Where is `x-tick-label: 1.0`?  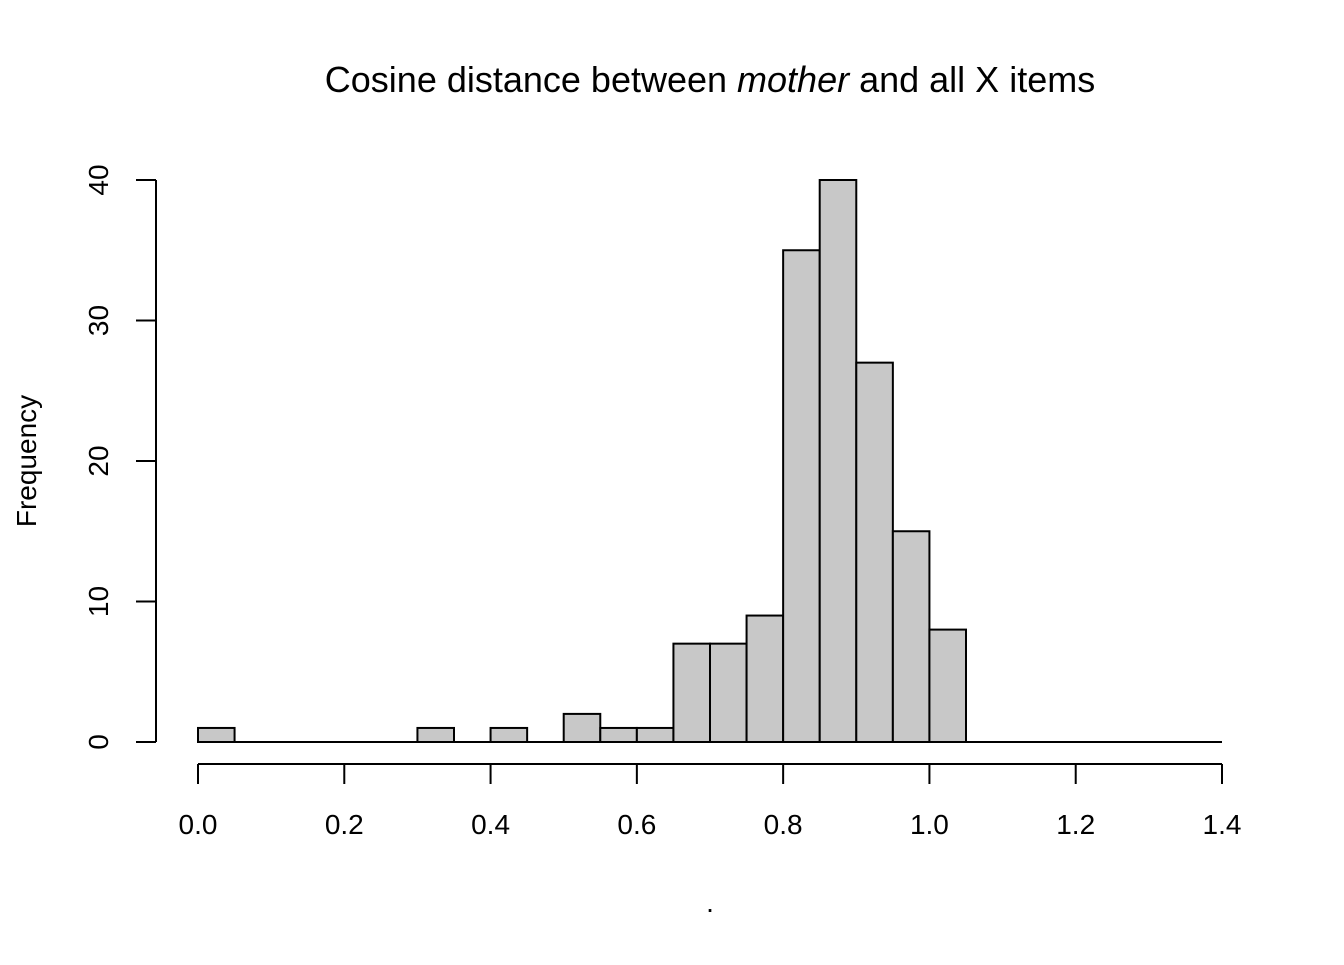
x-tick-label: 1.0 is located at coordinates (929, 824).